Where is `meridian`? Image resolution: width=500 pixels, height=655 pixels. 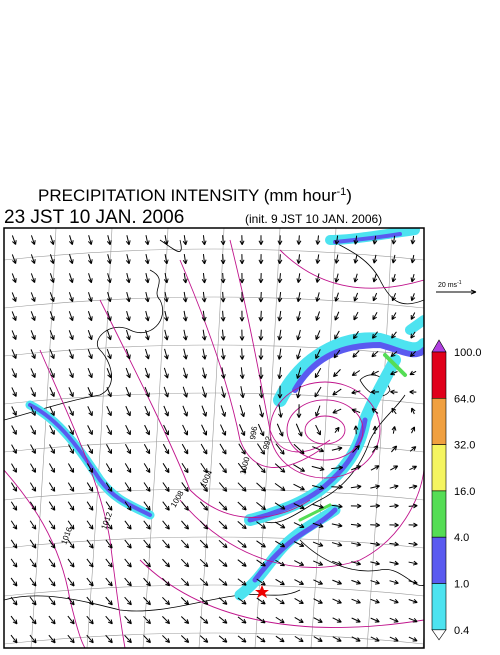 meridian is located at coordinates (43, 438).